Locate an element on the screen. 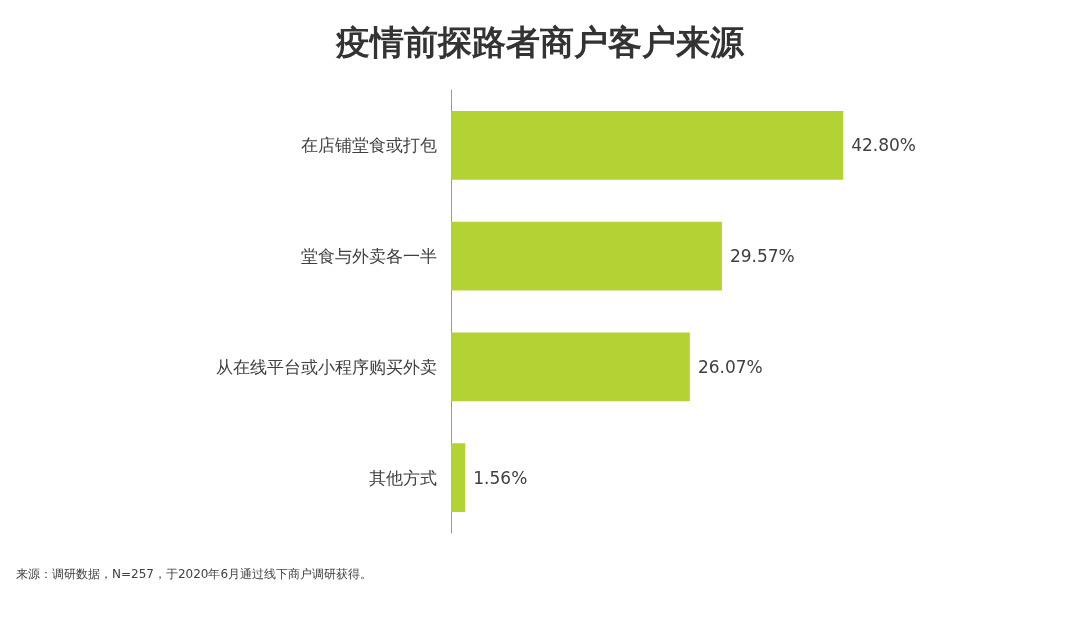 The image size is (1080, 629). data-label: 26.07% is located at coordinates (730, 366).